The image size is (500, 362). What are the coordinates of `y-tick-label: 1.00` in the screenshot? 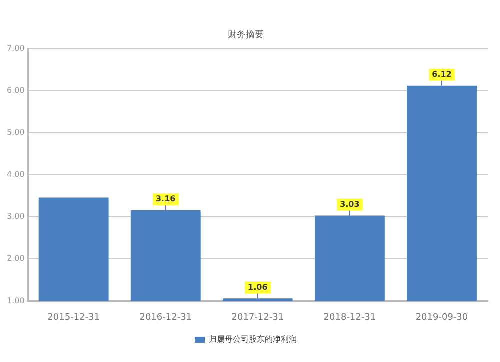 It's located at (16, 301).